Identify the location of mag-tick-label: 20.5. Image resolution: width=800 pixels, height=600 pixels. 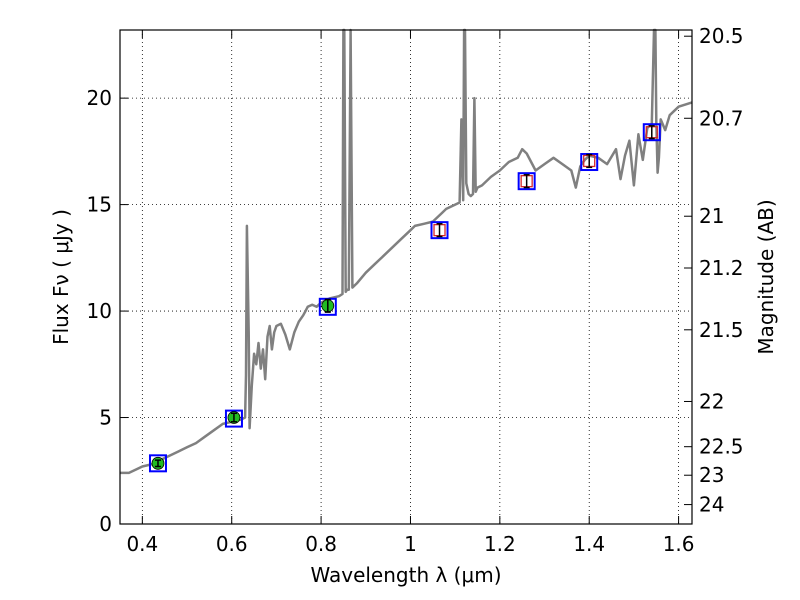
(721, 36).